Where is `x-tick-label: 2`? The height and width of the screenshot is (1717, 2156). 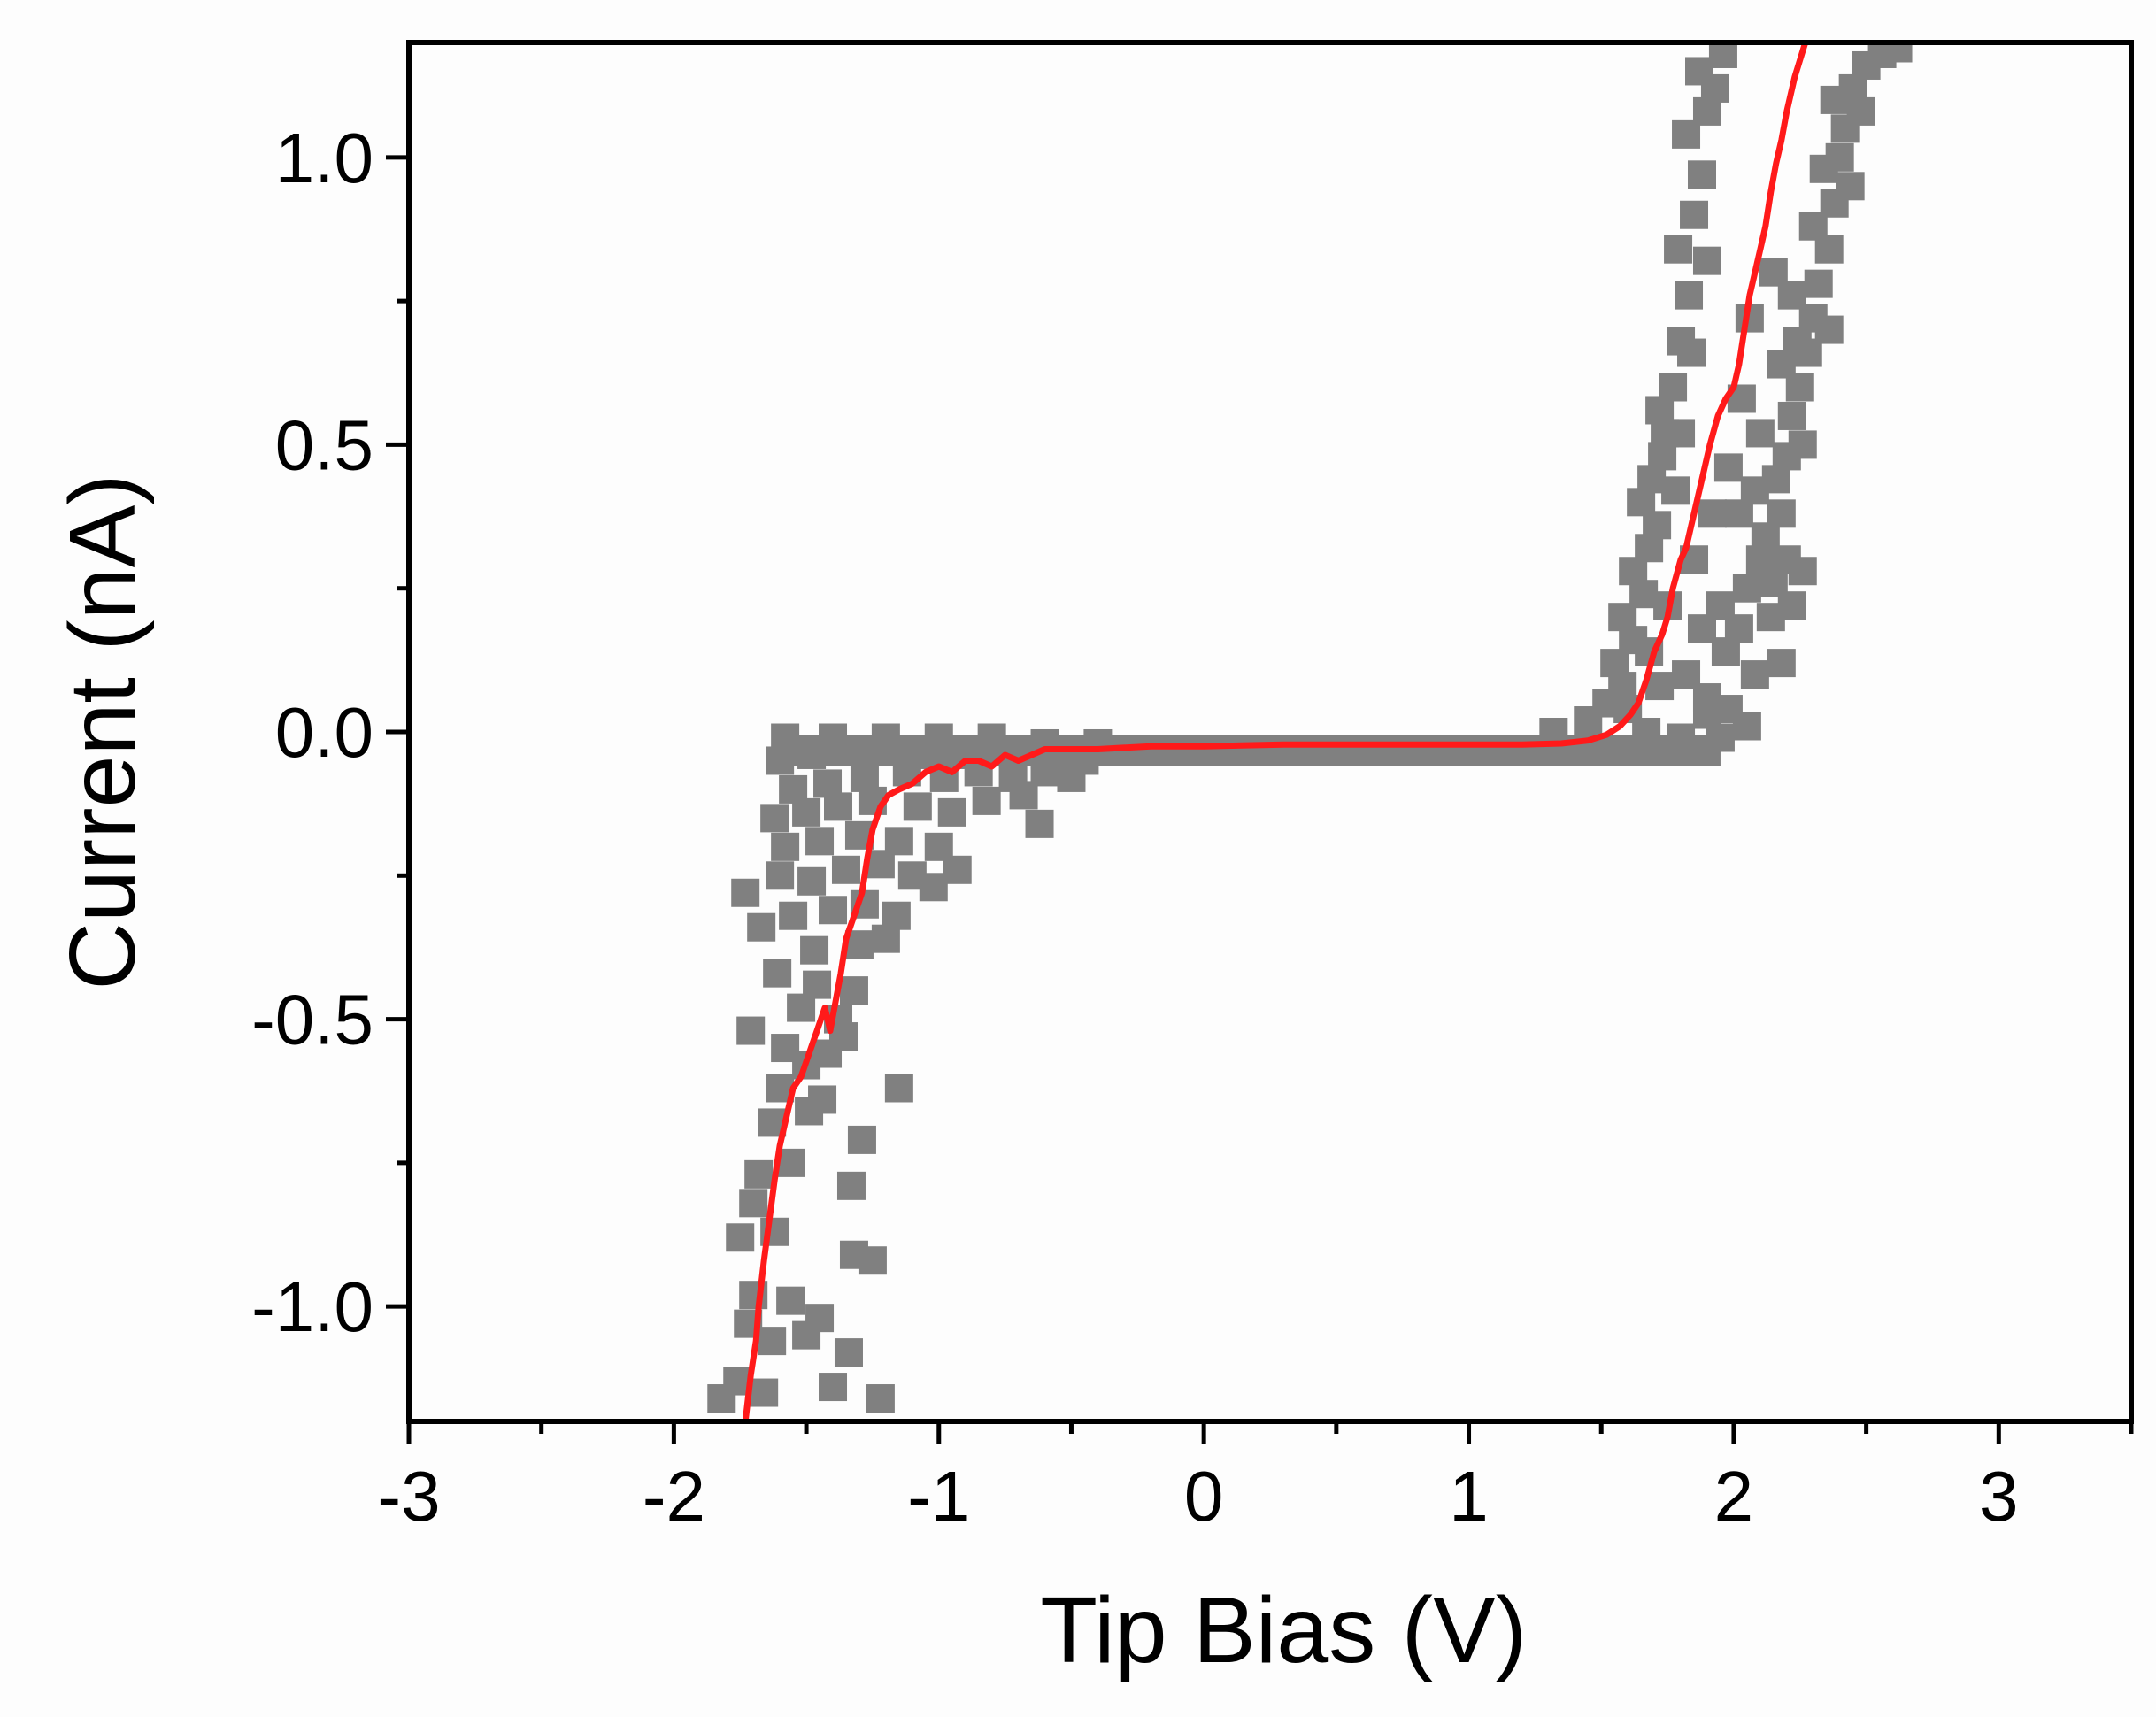
x-tick-label: 2 is located at coordinates (1734, 1496).